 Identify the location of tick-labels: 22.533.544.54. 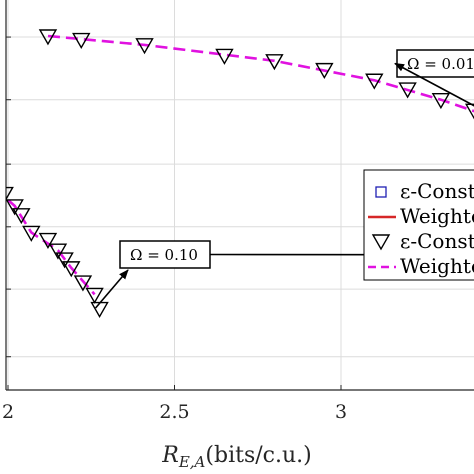
(174, 412).